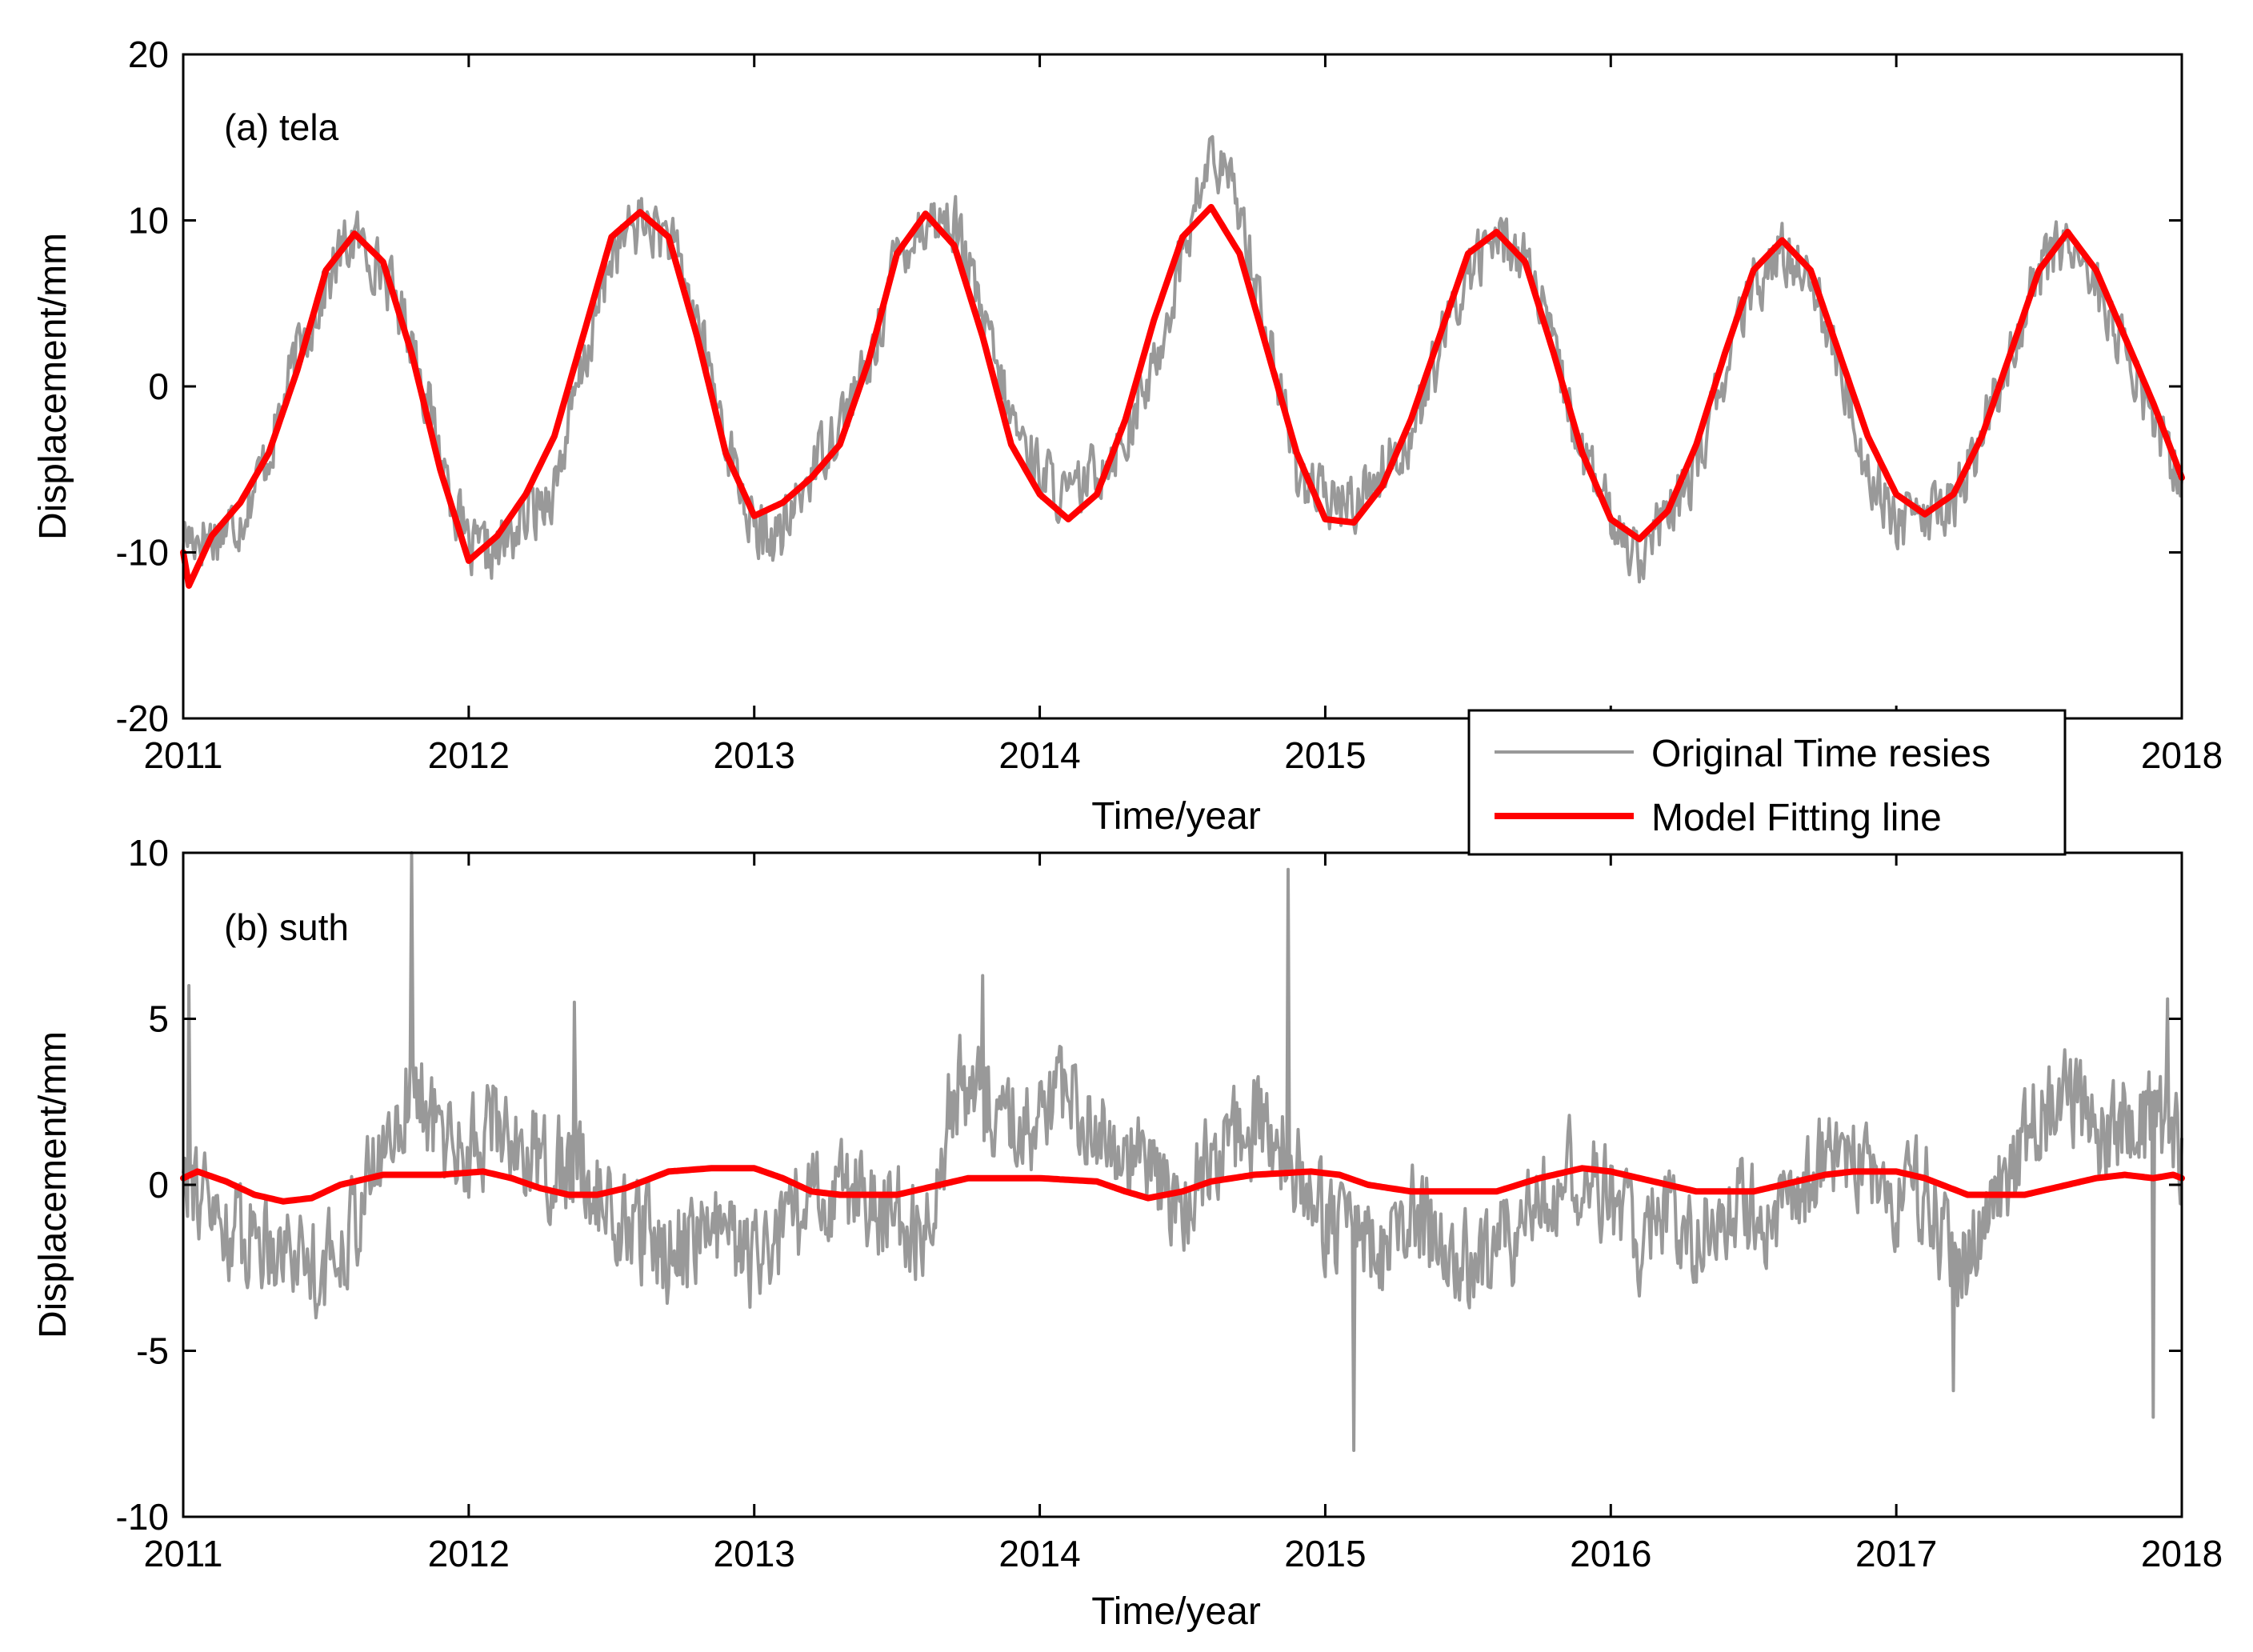 This screenshot has width=2253, height=1652. Describe the element at coordinates (1182, 1185) in the screenshot. I see `panel-b-model-fit-line` at that location.